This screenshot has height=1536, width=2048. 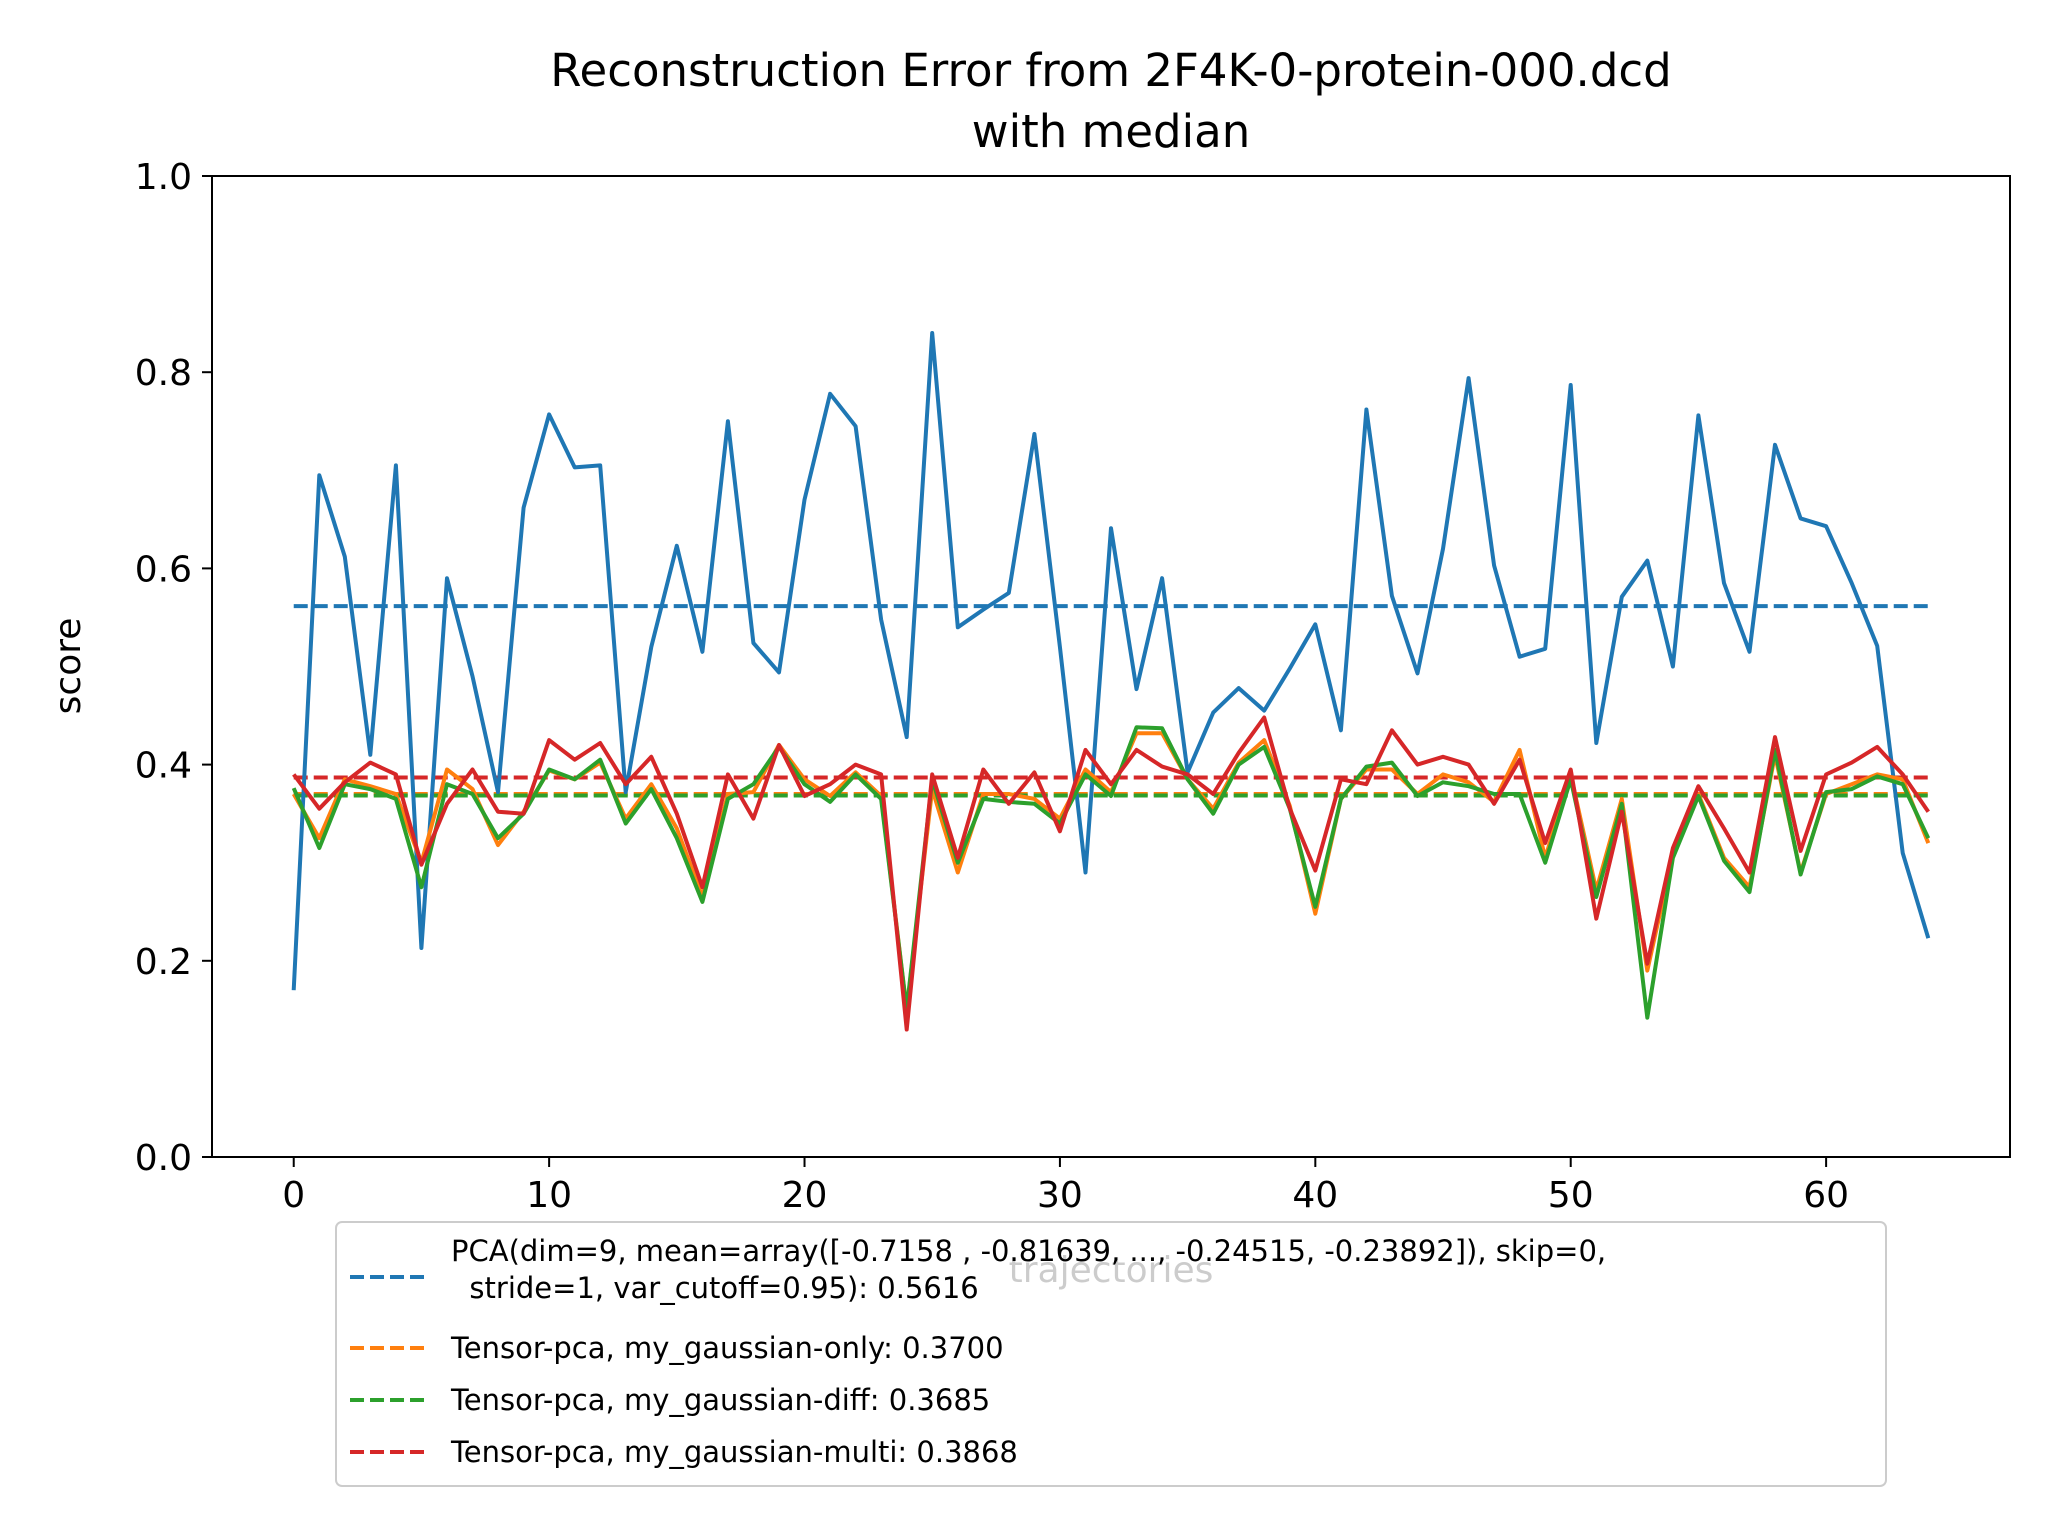 I want to click on chart-title-line-2: with median, so click(x=1111, y=131).